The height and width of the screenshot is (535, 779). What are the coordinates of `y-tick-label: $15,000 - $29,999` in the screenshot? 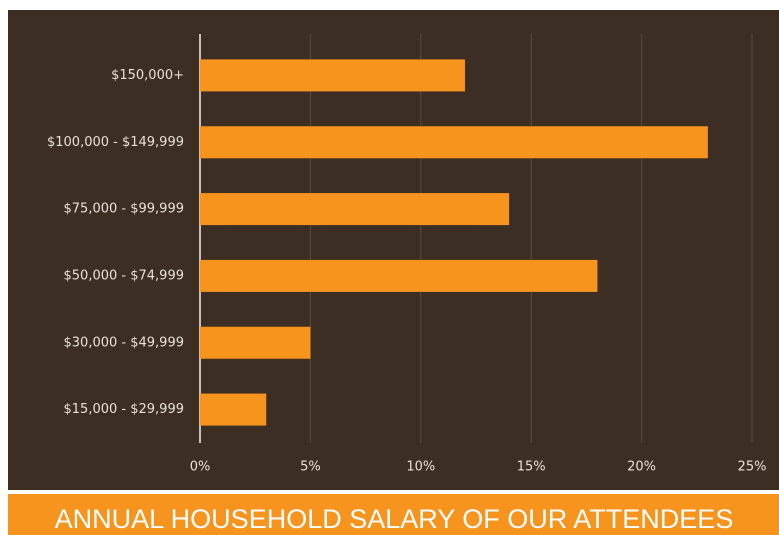 It's located at (124, 409).